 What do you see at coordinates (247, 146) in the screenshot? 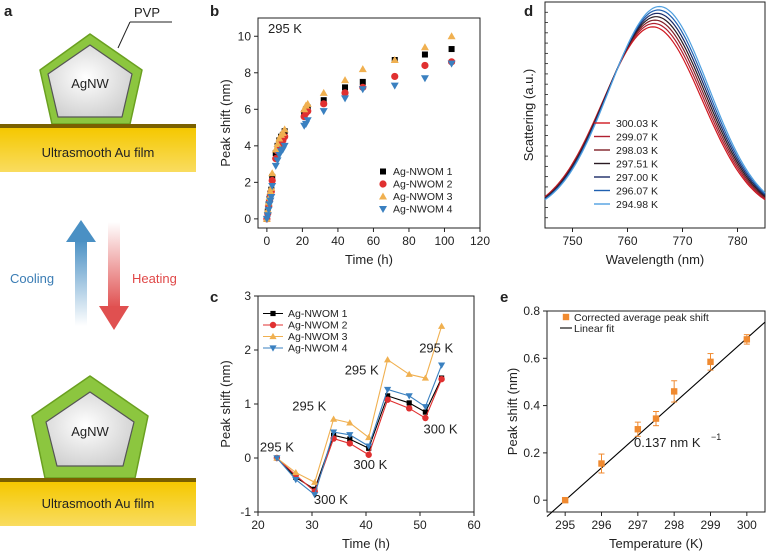
I see `y-tick-label: 4` at bounding box center [247, 146].